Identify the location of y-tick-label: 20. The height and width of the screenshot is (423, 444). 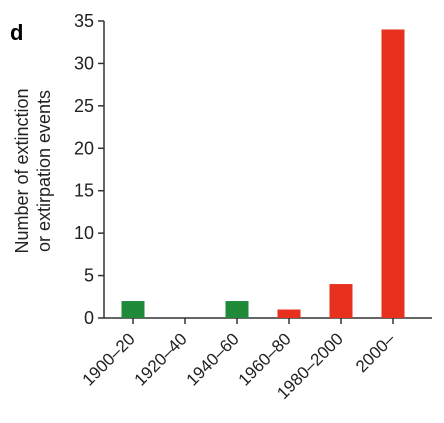
(84, 148).